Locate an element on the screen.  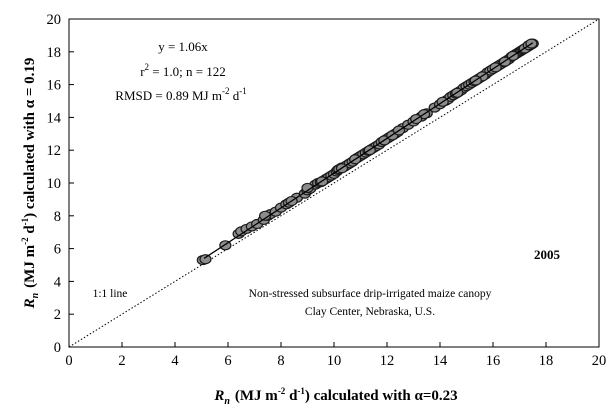
y-tick-label: 2 is located at coordinates (57, 315).